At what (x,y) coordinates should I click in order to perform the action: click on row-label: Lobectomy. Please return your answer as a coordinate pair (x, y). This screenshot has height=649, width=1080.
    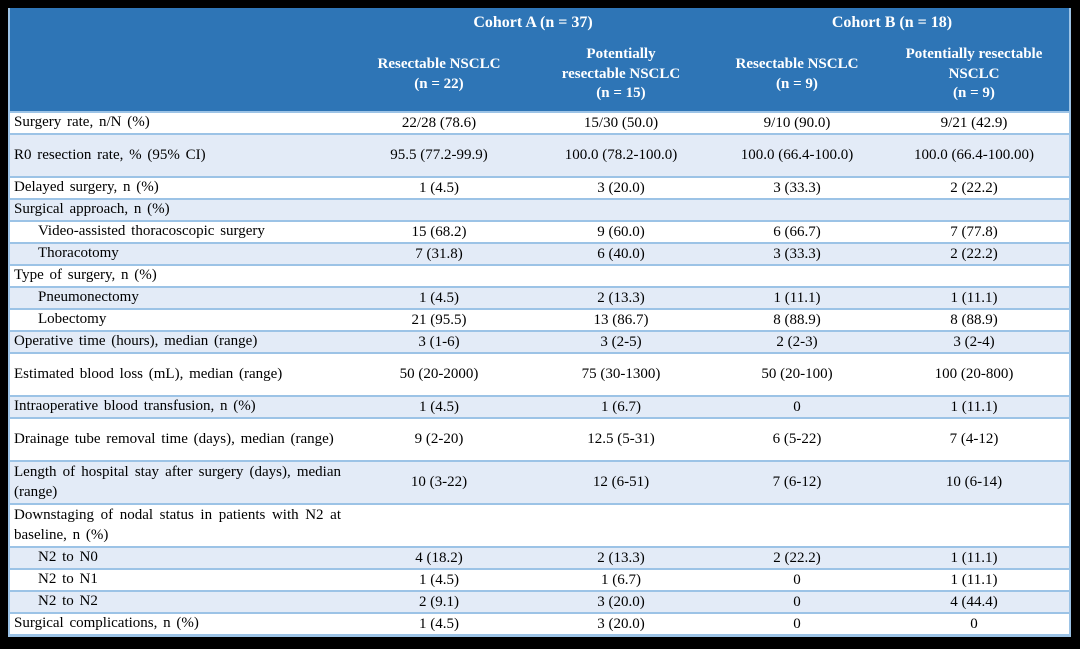
    Looking at the image, I should click on (72, 319).